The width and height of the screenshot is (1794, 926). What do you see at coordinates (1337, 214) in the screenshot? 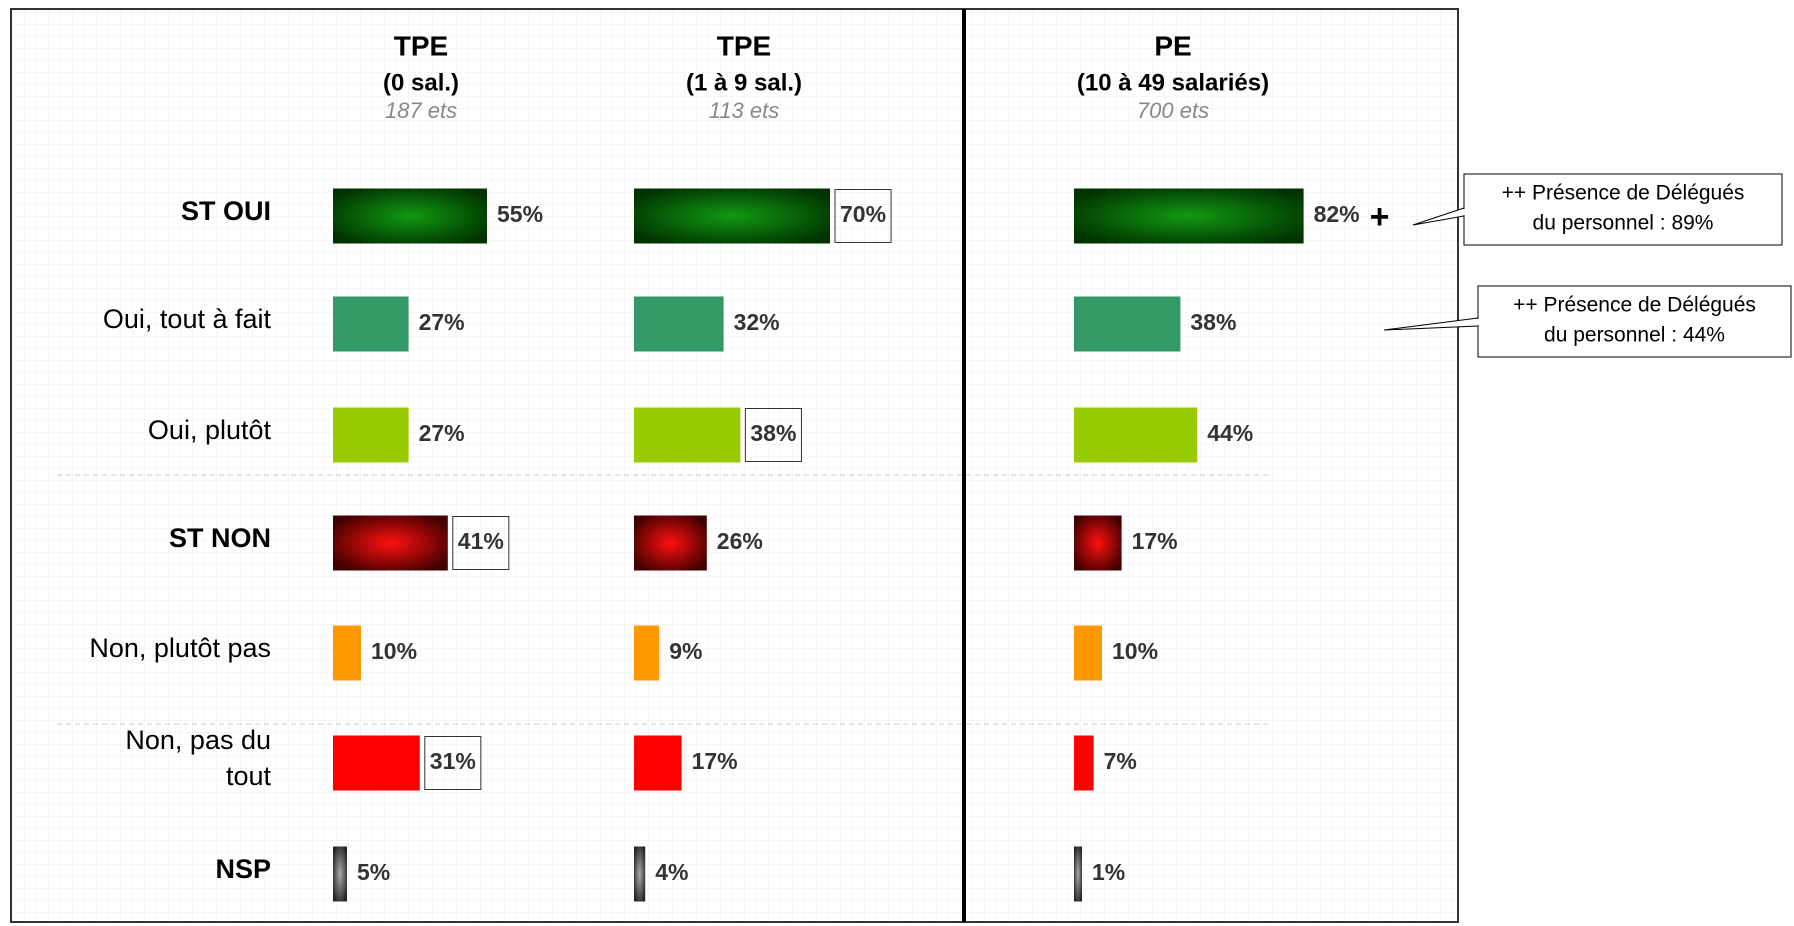
I see `value-label: 82%` at bounding box center [1337, 214].